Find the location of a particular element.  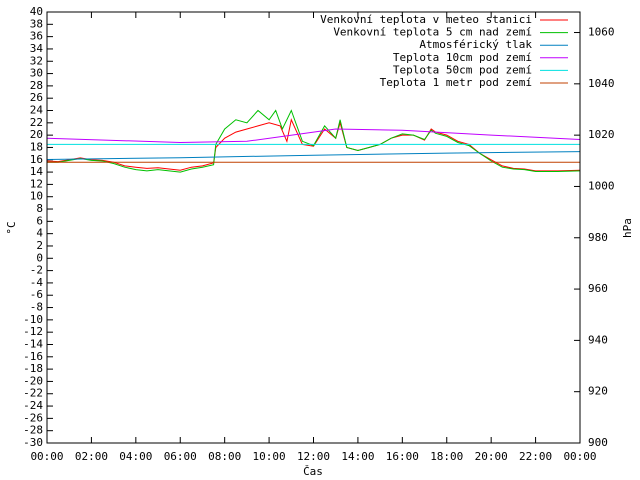

y-tick-label: -16 is located at coordinates (33, 356).